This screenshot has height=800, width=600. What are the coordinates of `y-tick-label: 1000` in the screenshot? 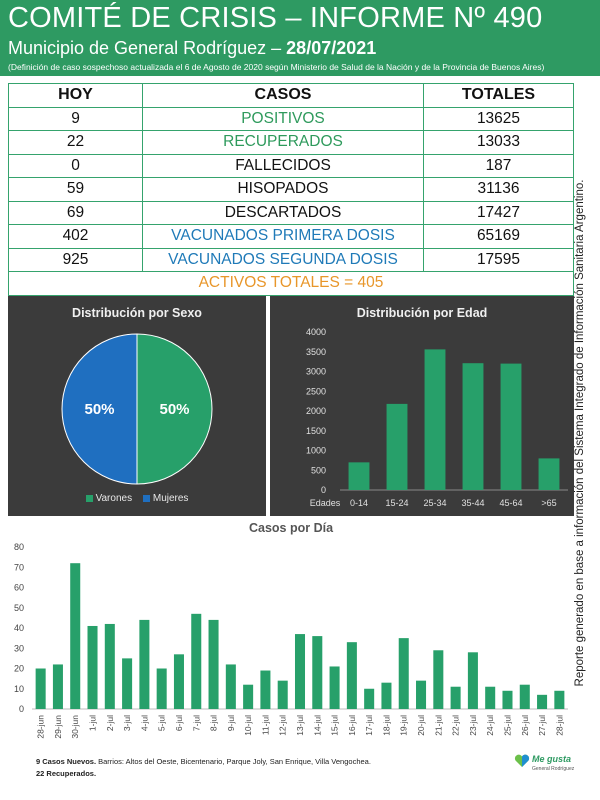 It's located at (316, 451).